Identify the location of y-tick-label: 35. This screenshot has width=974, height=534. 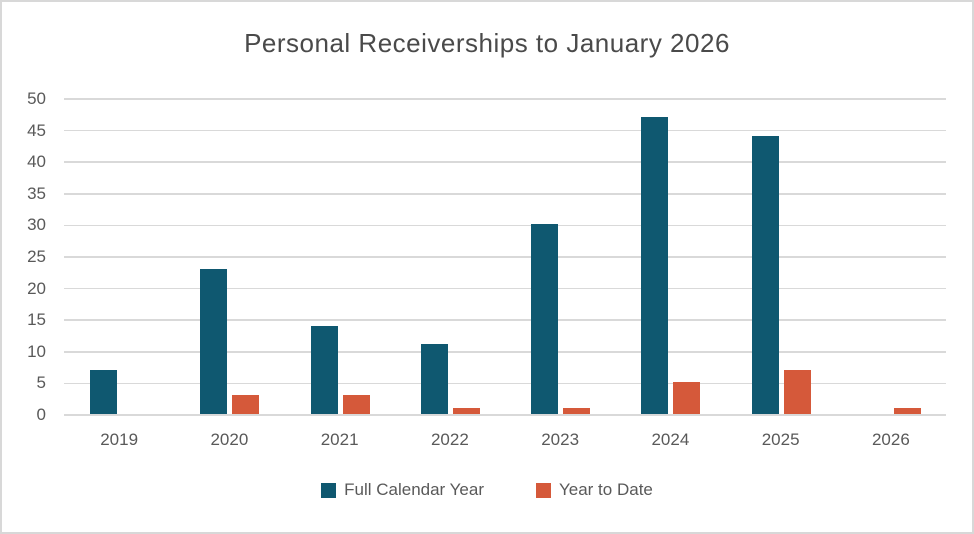
(36, 193).